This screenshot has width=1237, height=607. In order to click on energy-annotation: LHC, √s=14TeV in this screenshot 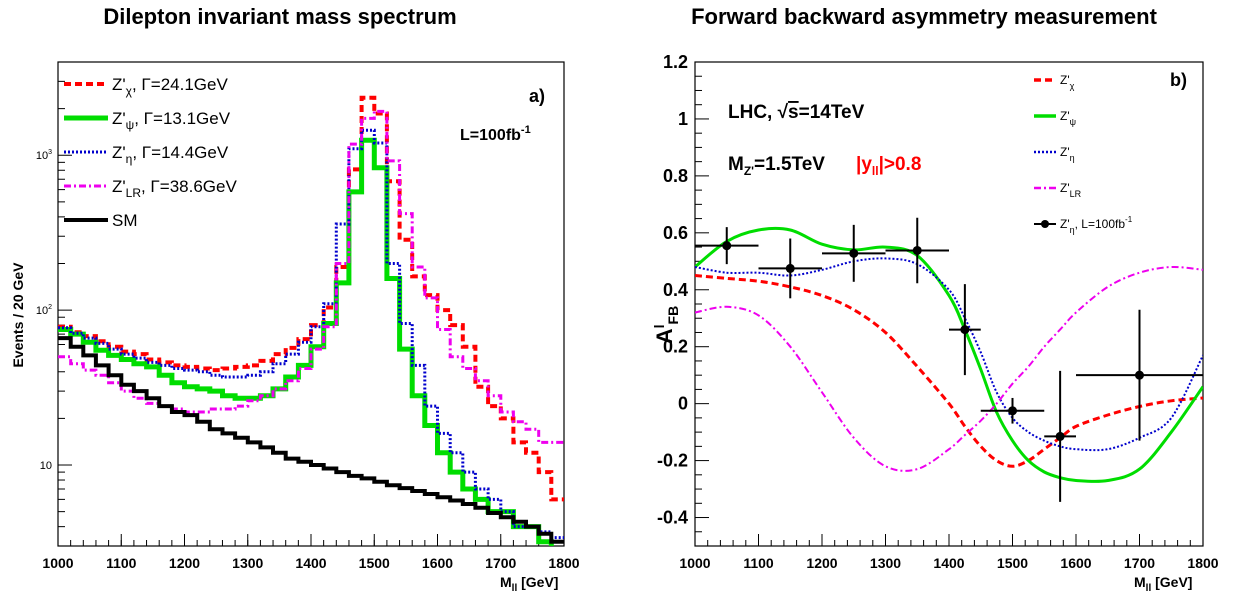, I will do `click(796, 112)`.